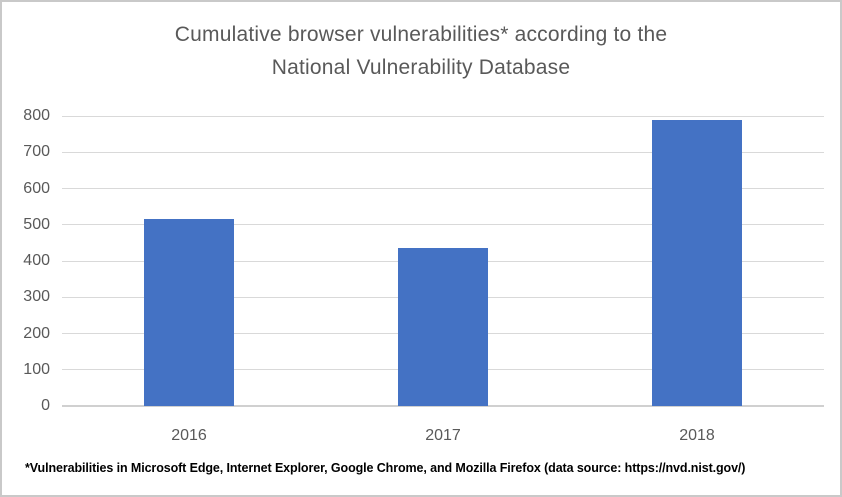  I want to click on y-tick-label-200: 200, so click(36, 333).